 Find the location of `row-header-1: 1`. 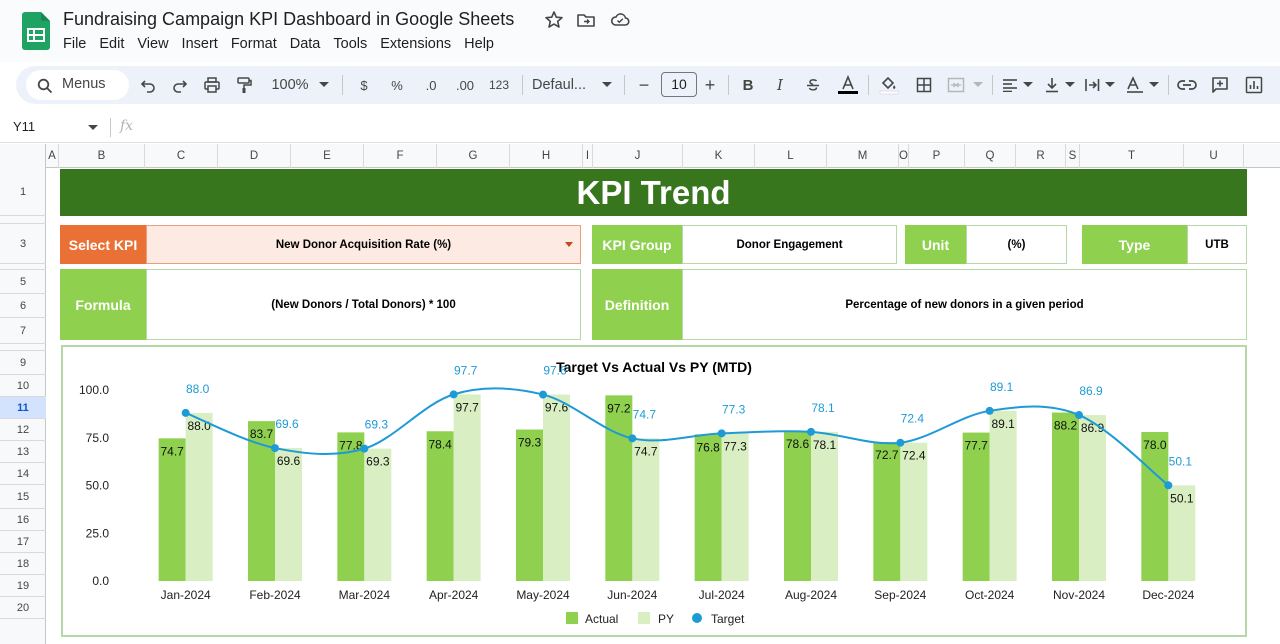

row-header-1: 1 is located at coordinates (23, 192).